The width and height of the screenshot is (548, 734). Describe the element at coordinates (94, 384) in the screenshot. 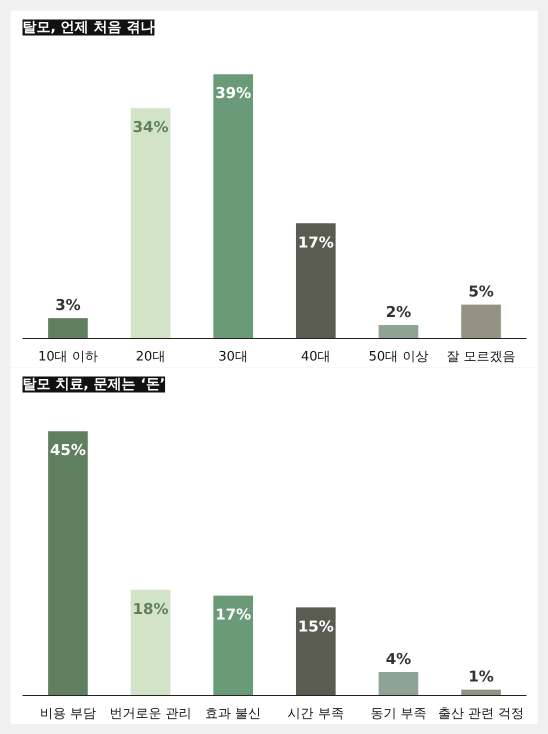

I see `chart-title: 탈모 치료, 문제는 ‘돈’` at that location.